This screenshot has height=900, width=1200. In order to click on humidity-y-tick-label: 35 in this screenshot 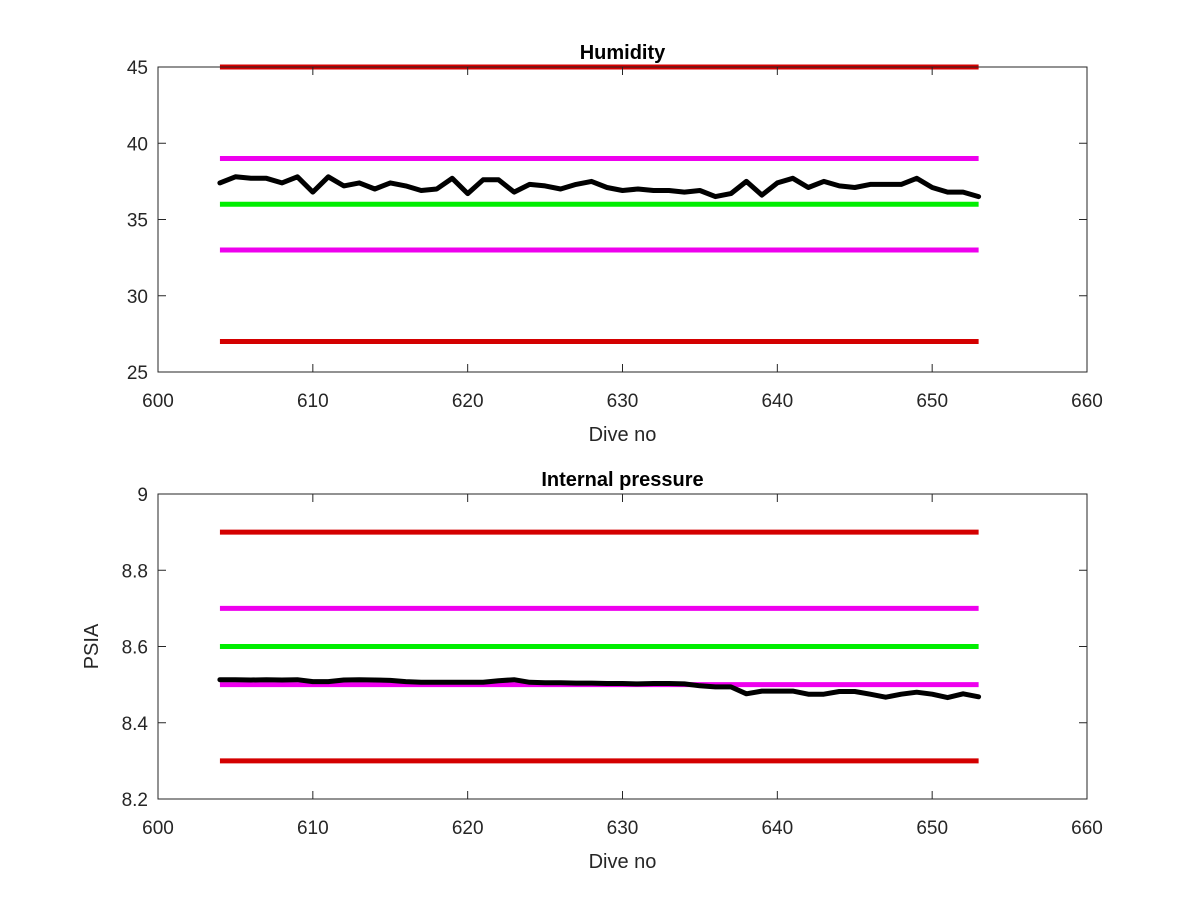, I will do `click(137, 221)`.